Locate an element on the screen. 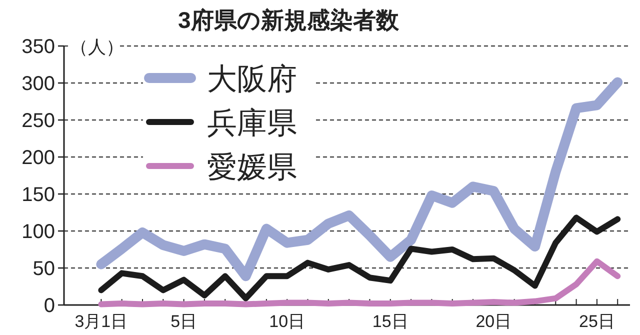 This screenshot has height=335, width=640. y-tick-label: 150 is located at coordinates (38, 195).